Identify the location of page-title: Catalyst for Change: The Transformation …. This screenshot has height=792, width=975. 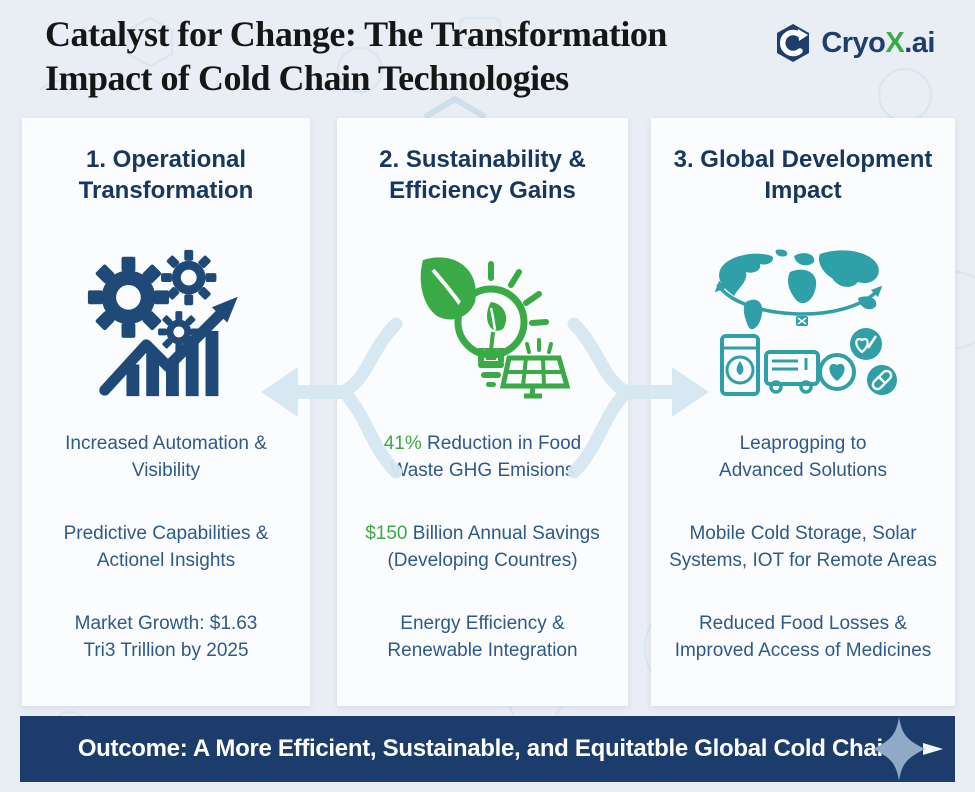
(356, 56).